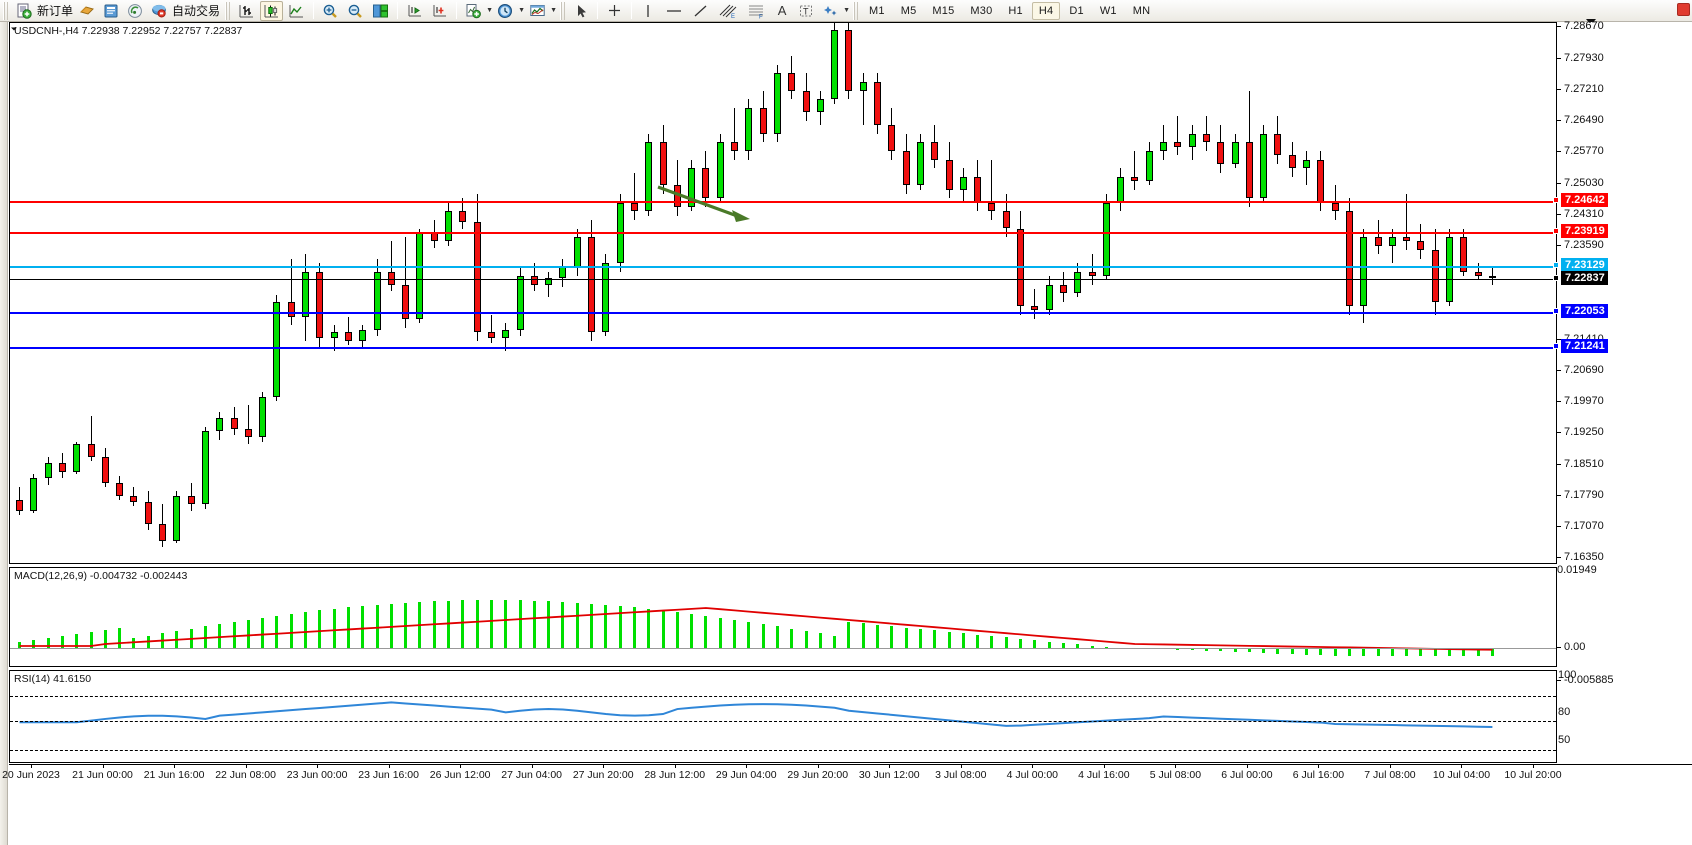 This screenshot has width=1692, height=845. What do you see at coordinates (24, 11) in the screenshot?
I see `new-order-icon` at bounding box center [24, 11].